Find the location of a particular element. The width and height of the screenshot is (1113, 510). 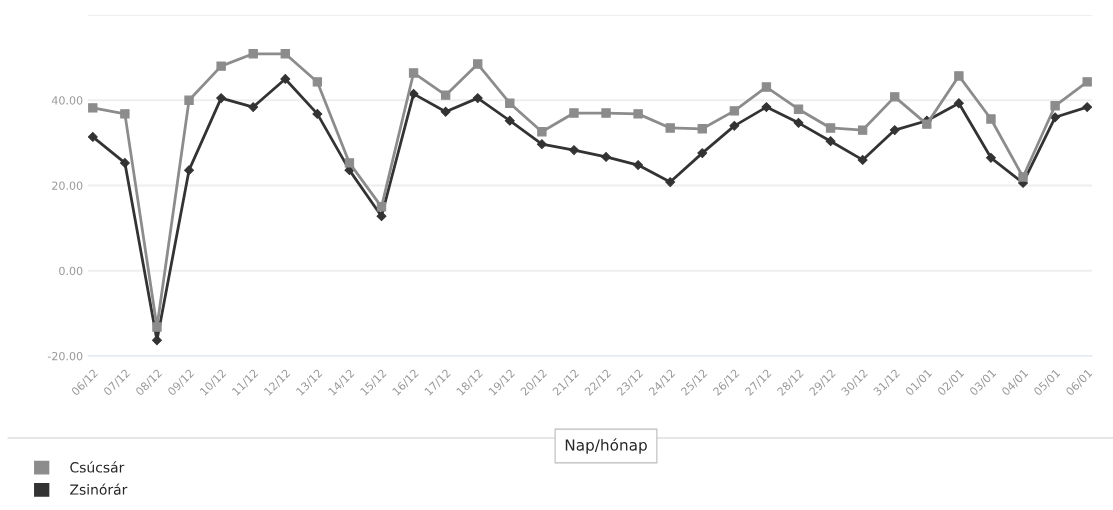

y-tick-label: 0.00 is located at coordinates (71, 271).